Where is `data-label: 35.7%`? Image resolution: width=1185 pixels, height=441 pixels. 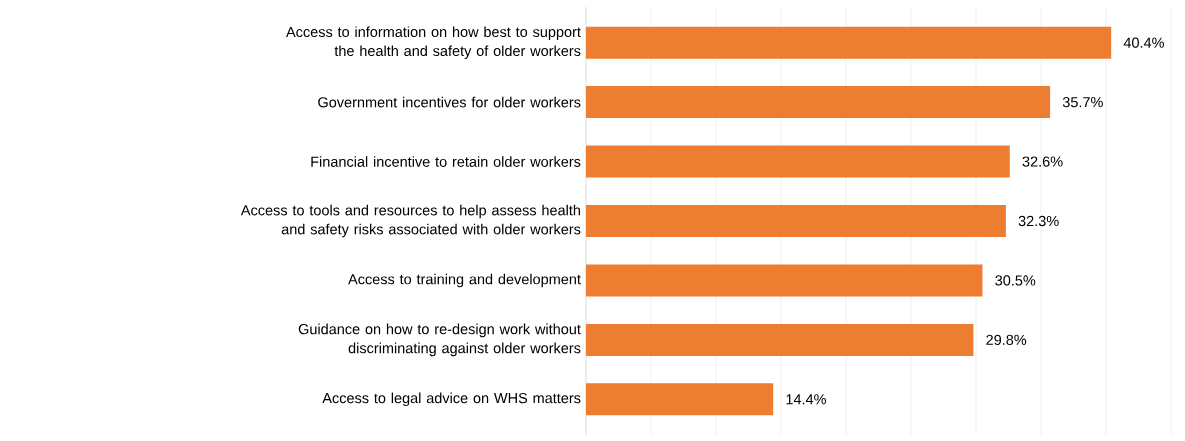 data-label: 35.7% is located at coordinates (1082, 102).